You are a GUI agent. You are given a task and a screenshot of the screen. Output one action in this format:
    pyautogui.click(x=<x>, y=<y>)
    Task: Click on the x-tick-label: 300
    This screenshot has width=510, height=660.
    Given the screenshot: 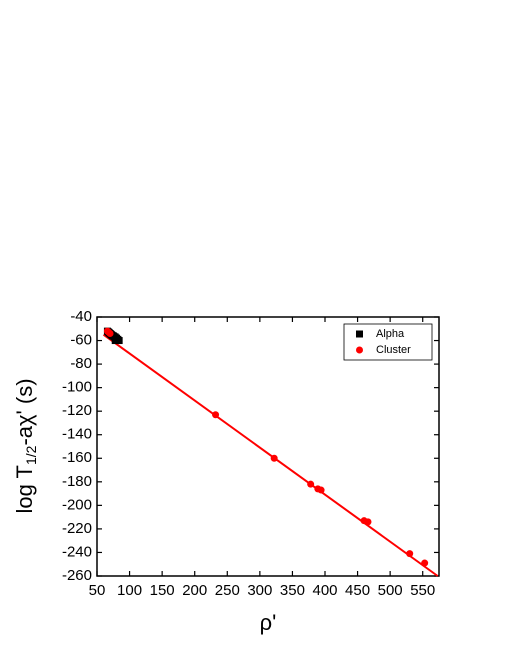 What is the action you would take?
    pyautogui.click(x=259, y=590)
    